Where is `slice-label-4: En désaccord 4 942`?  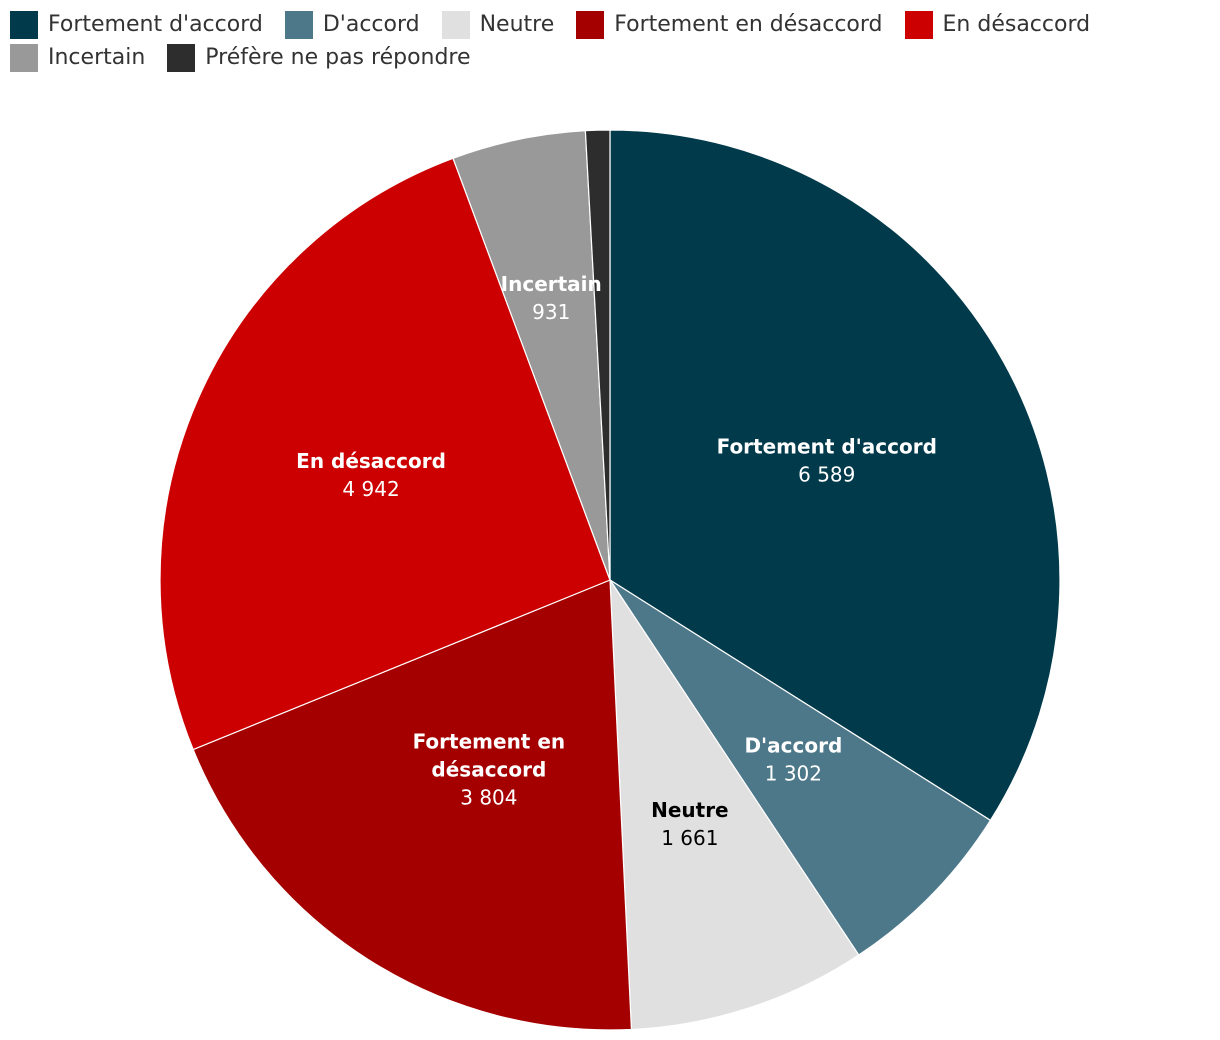
slice-label-4: En désaccord 4 942 is located at coordinates (371, 475).